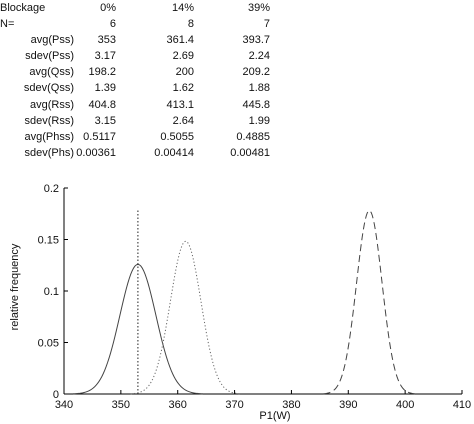  I want to click on stats-row: avg(Qss) 198.2 200 209.2, so click(237, 72).